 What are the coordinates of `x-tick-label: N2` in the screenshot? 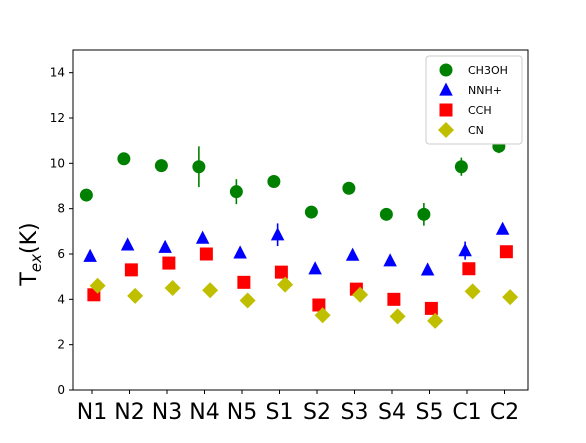 It's located at (129, 412).